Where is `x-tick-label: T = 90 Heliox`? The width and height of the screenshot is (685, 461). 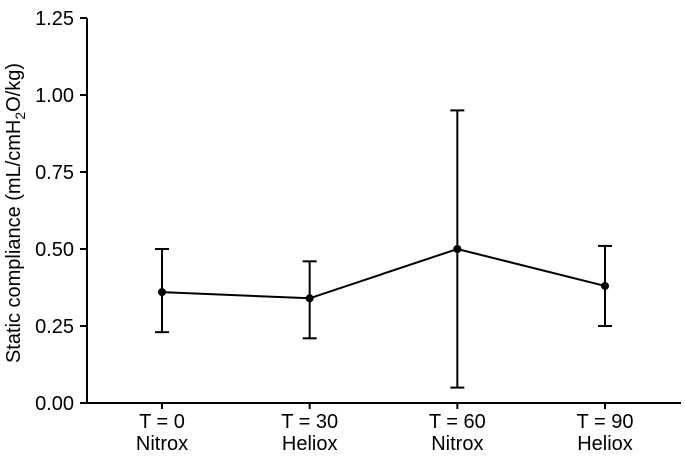
x-tick-label: T = 90 Heliox is located at coordinates (605, 433).